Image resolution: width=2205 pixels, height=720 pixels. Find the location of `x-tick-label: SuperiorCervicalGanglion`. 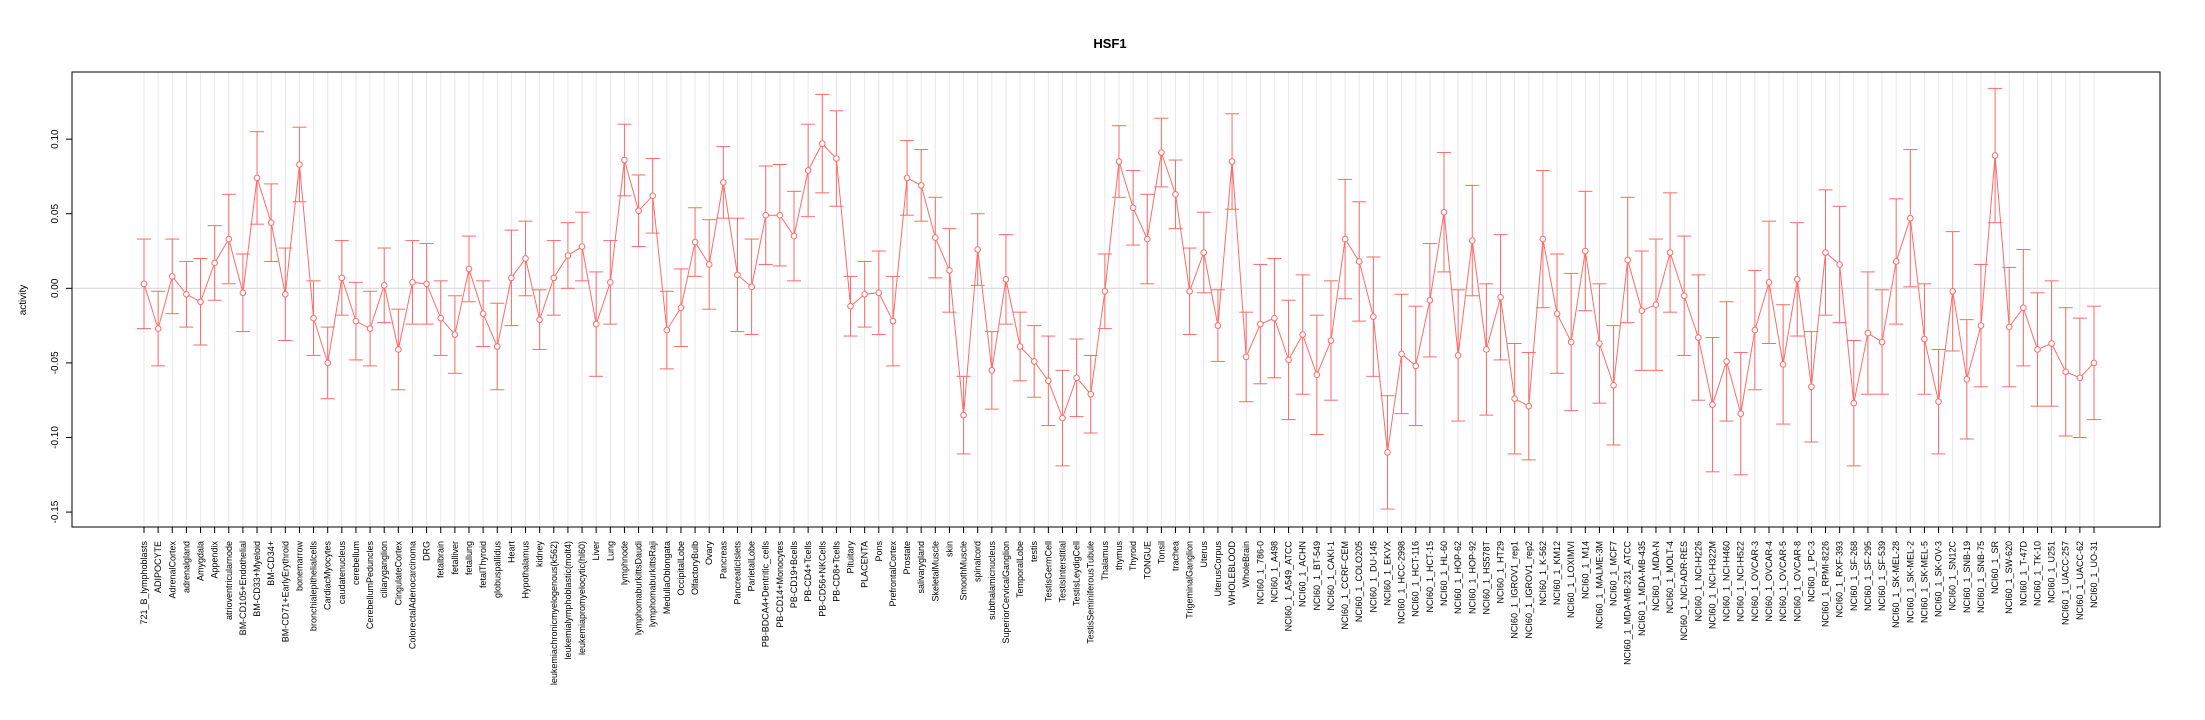

x-tick-label: SuperiorCervicalGanglion is located at coordinates (1006, 592).